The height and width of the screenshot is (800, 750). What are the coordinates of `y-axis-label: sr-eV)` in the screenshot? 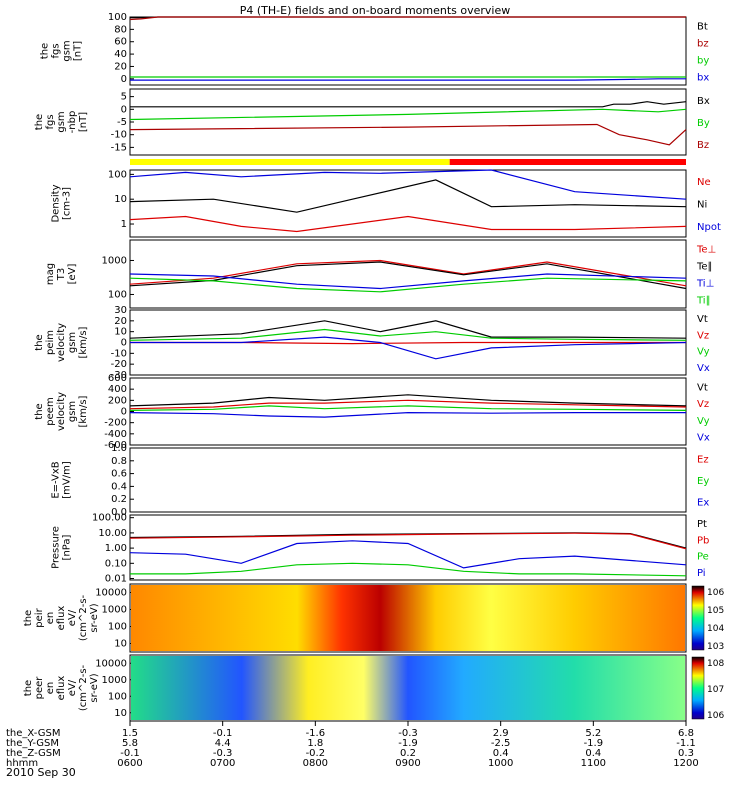 It's located at (94, 687).